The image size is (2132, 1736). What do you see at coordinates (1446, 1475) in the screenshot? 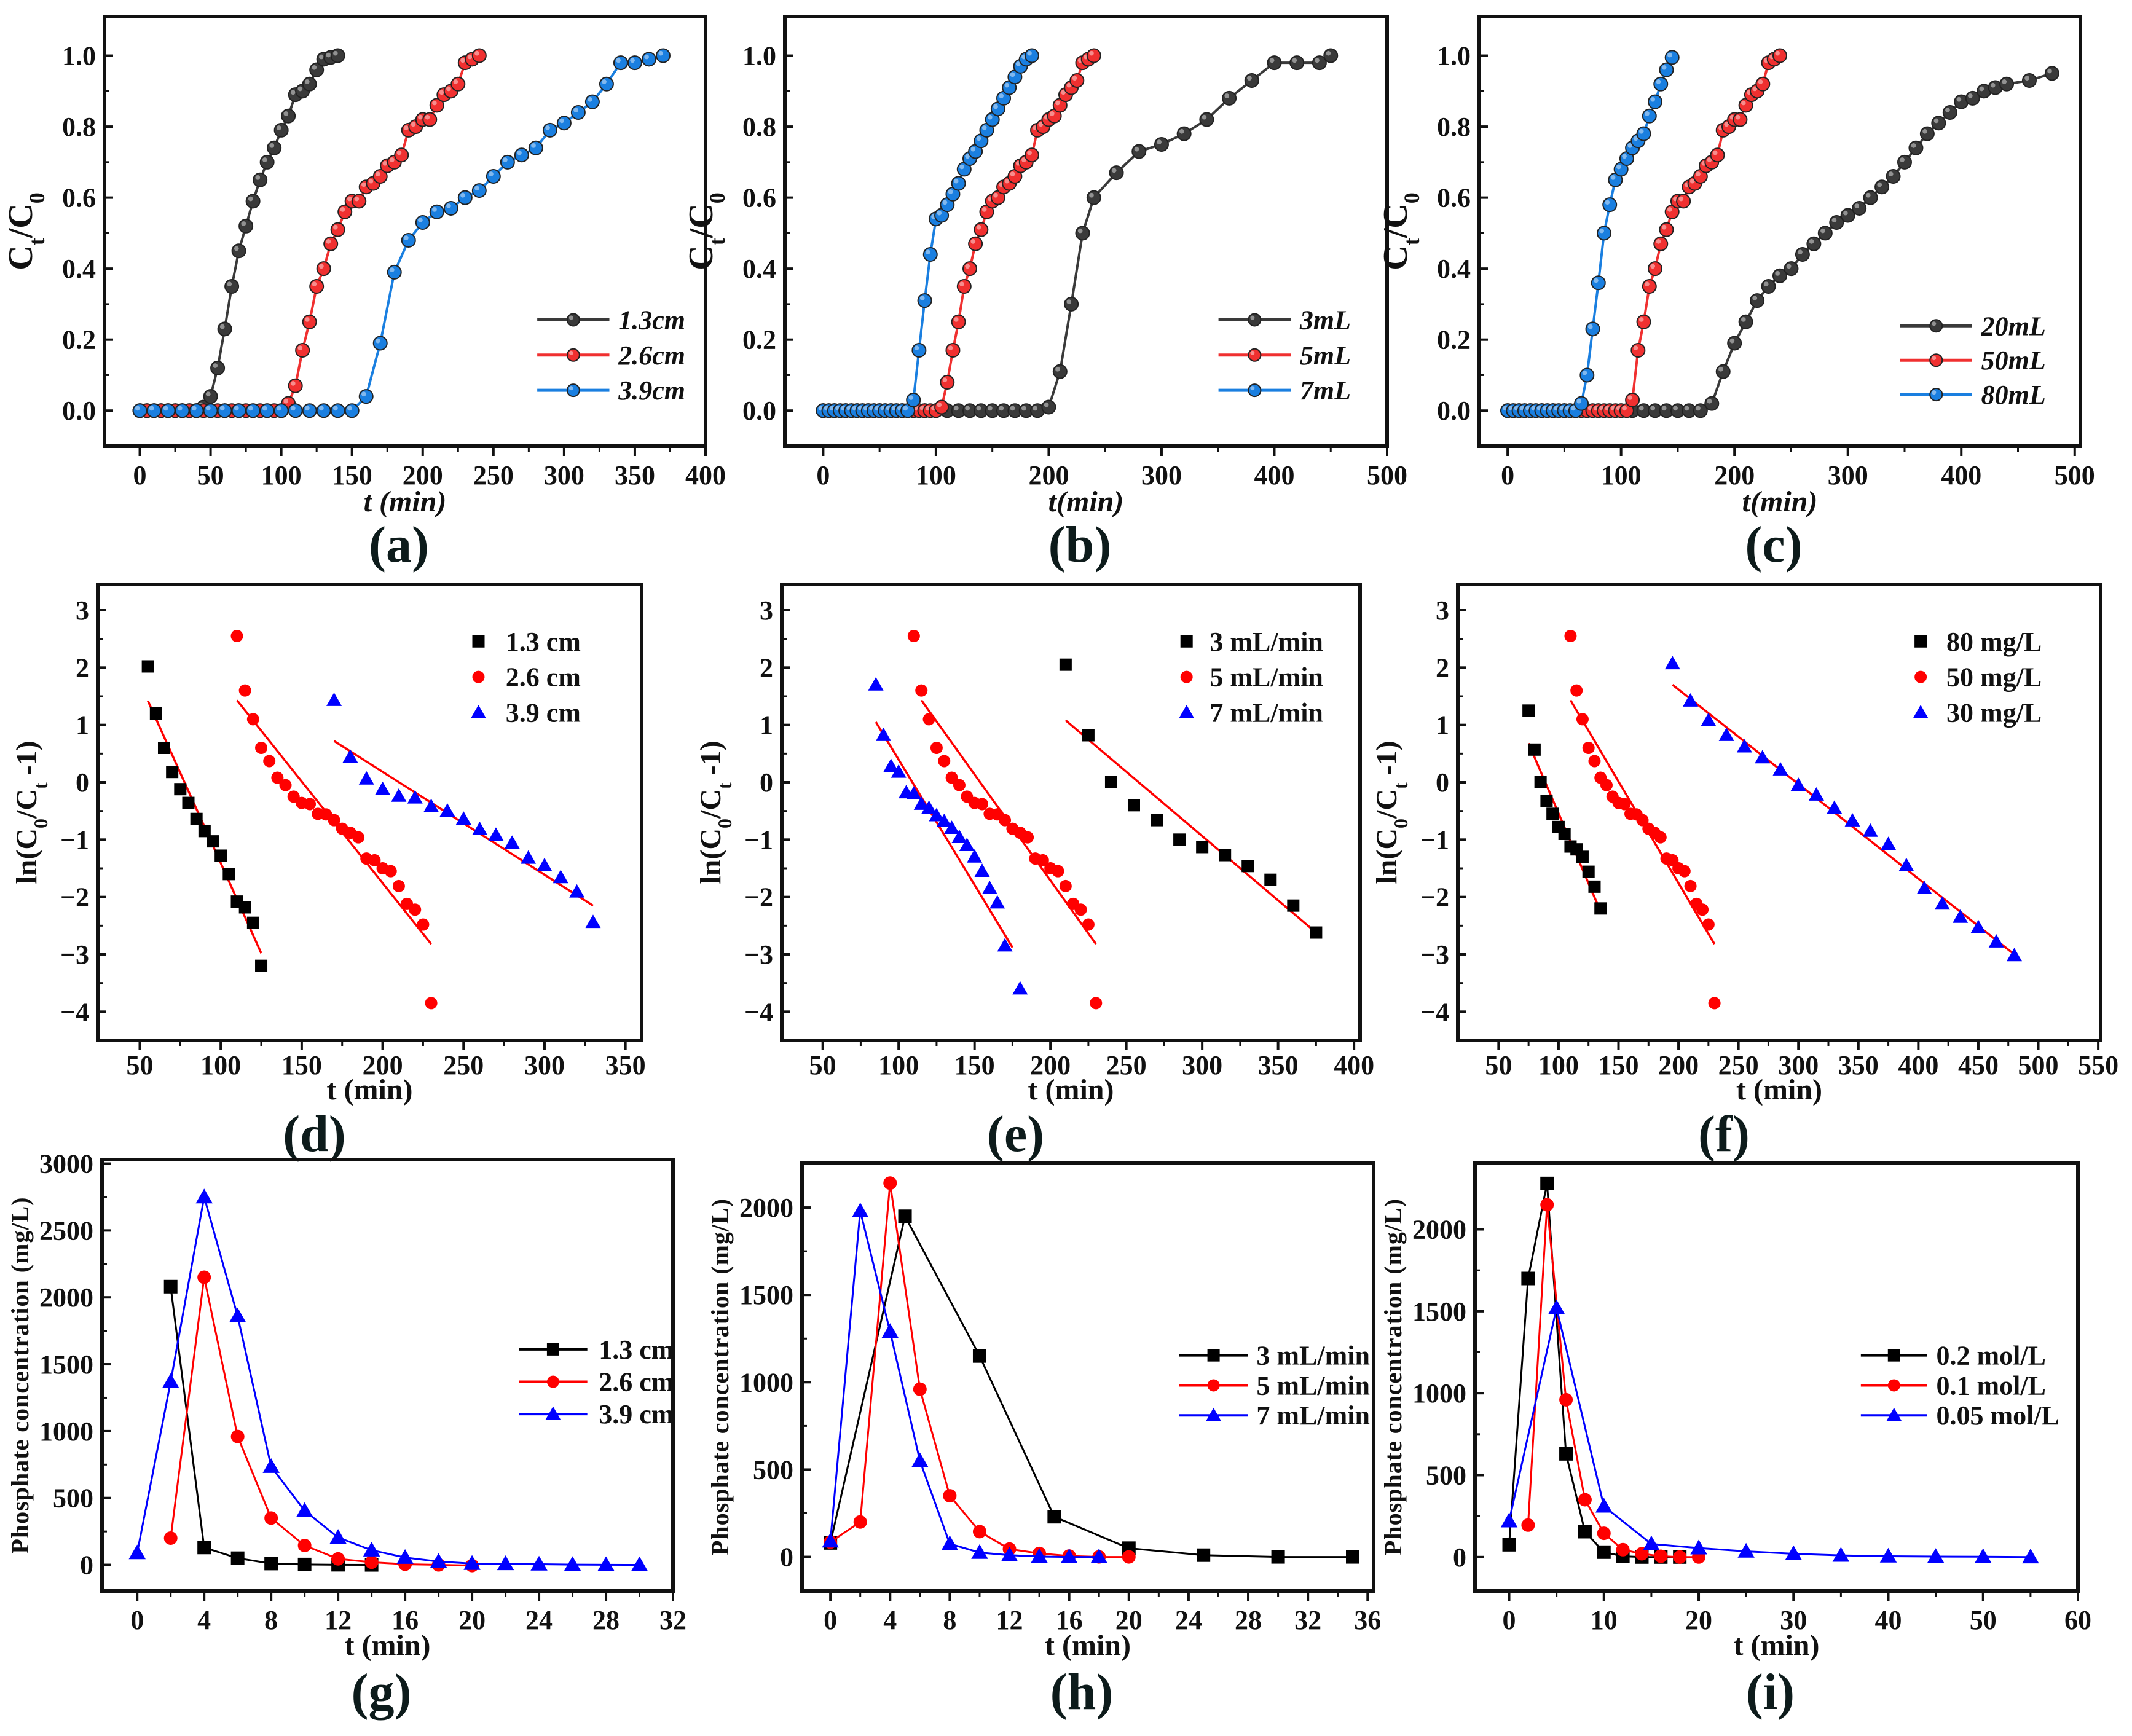
I see `y-tick-label: 500` at bounding box center [1446, 1475].